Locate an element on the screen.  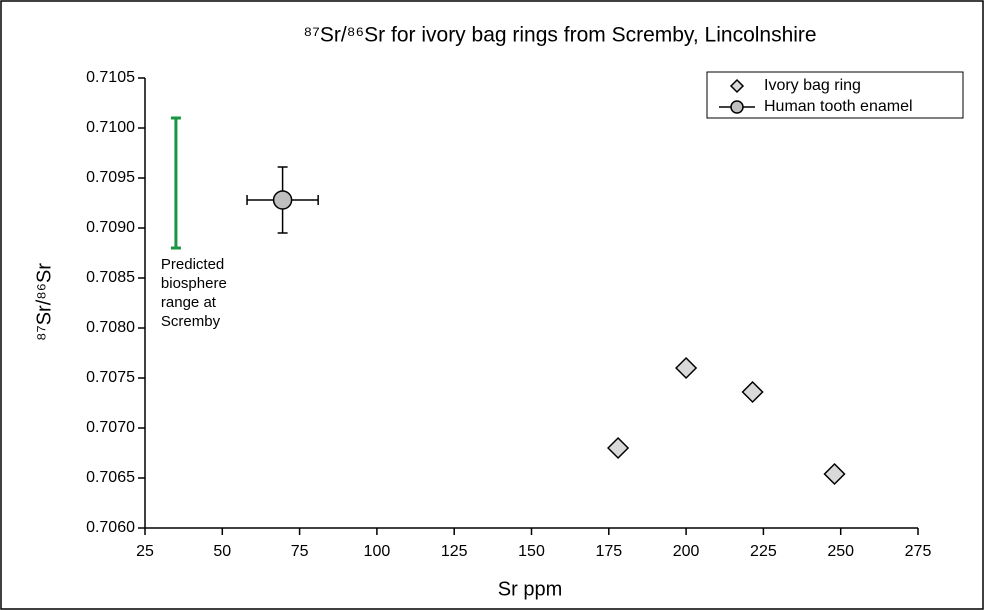
x-tick-label: 150 is located at coordinates (531, 551).